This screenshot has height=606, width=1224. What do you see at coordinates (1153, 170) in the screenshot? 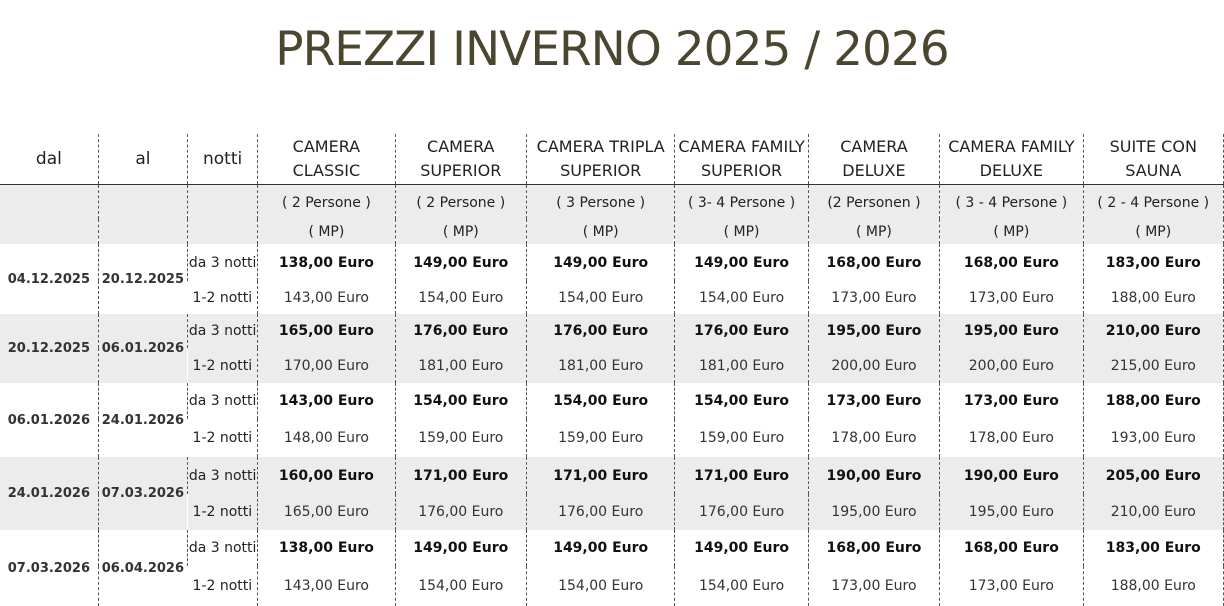
I see `room-name-line: SAUNA` at bounding box center [1153, 170].